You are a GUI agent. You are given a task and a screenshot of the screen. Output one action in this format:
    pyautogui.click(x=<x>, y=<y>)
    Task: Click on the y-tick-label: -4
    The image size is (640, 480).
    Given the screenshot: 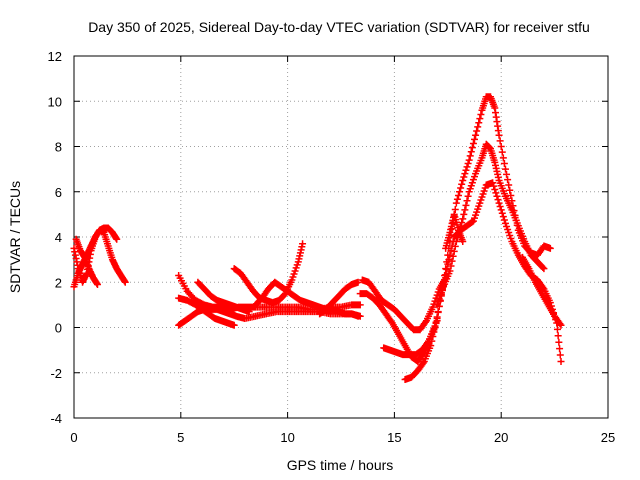 What is the action you would take?
    pyautogui.click(x=56, y=418)
    